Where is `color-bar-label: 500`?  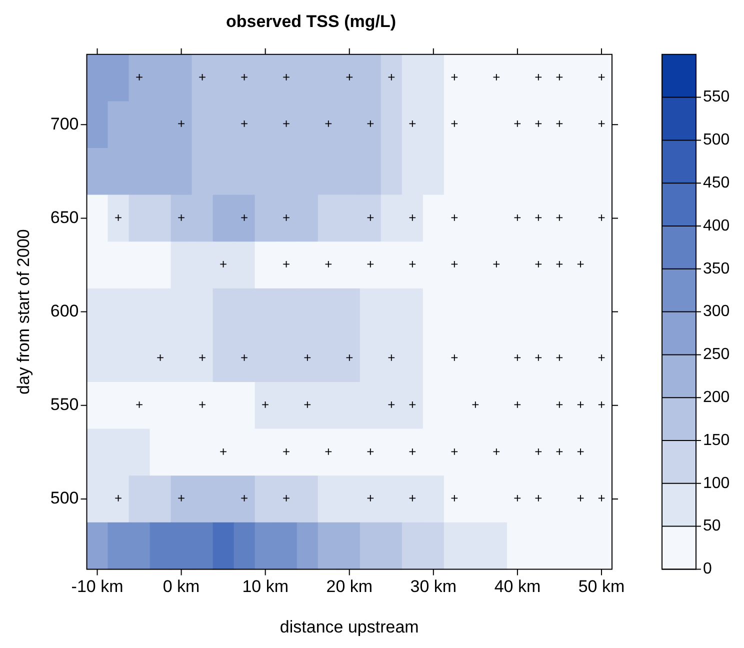 color-bar-label: 500 is located at coordinates (716, 140).